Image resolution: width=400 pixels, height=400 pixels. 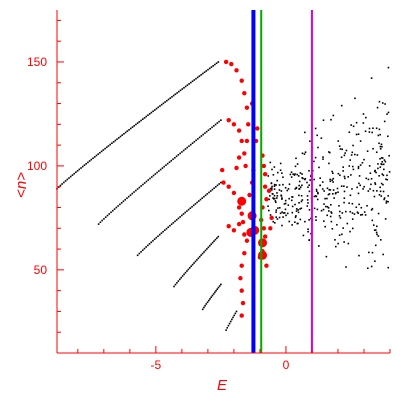 What do you see at coordinates (37, 166) in the screenshot?
I see `y-tick-label: 100` at bounding box center [37, 166].